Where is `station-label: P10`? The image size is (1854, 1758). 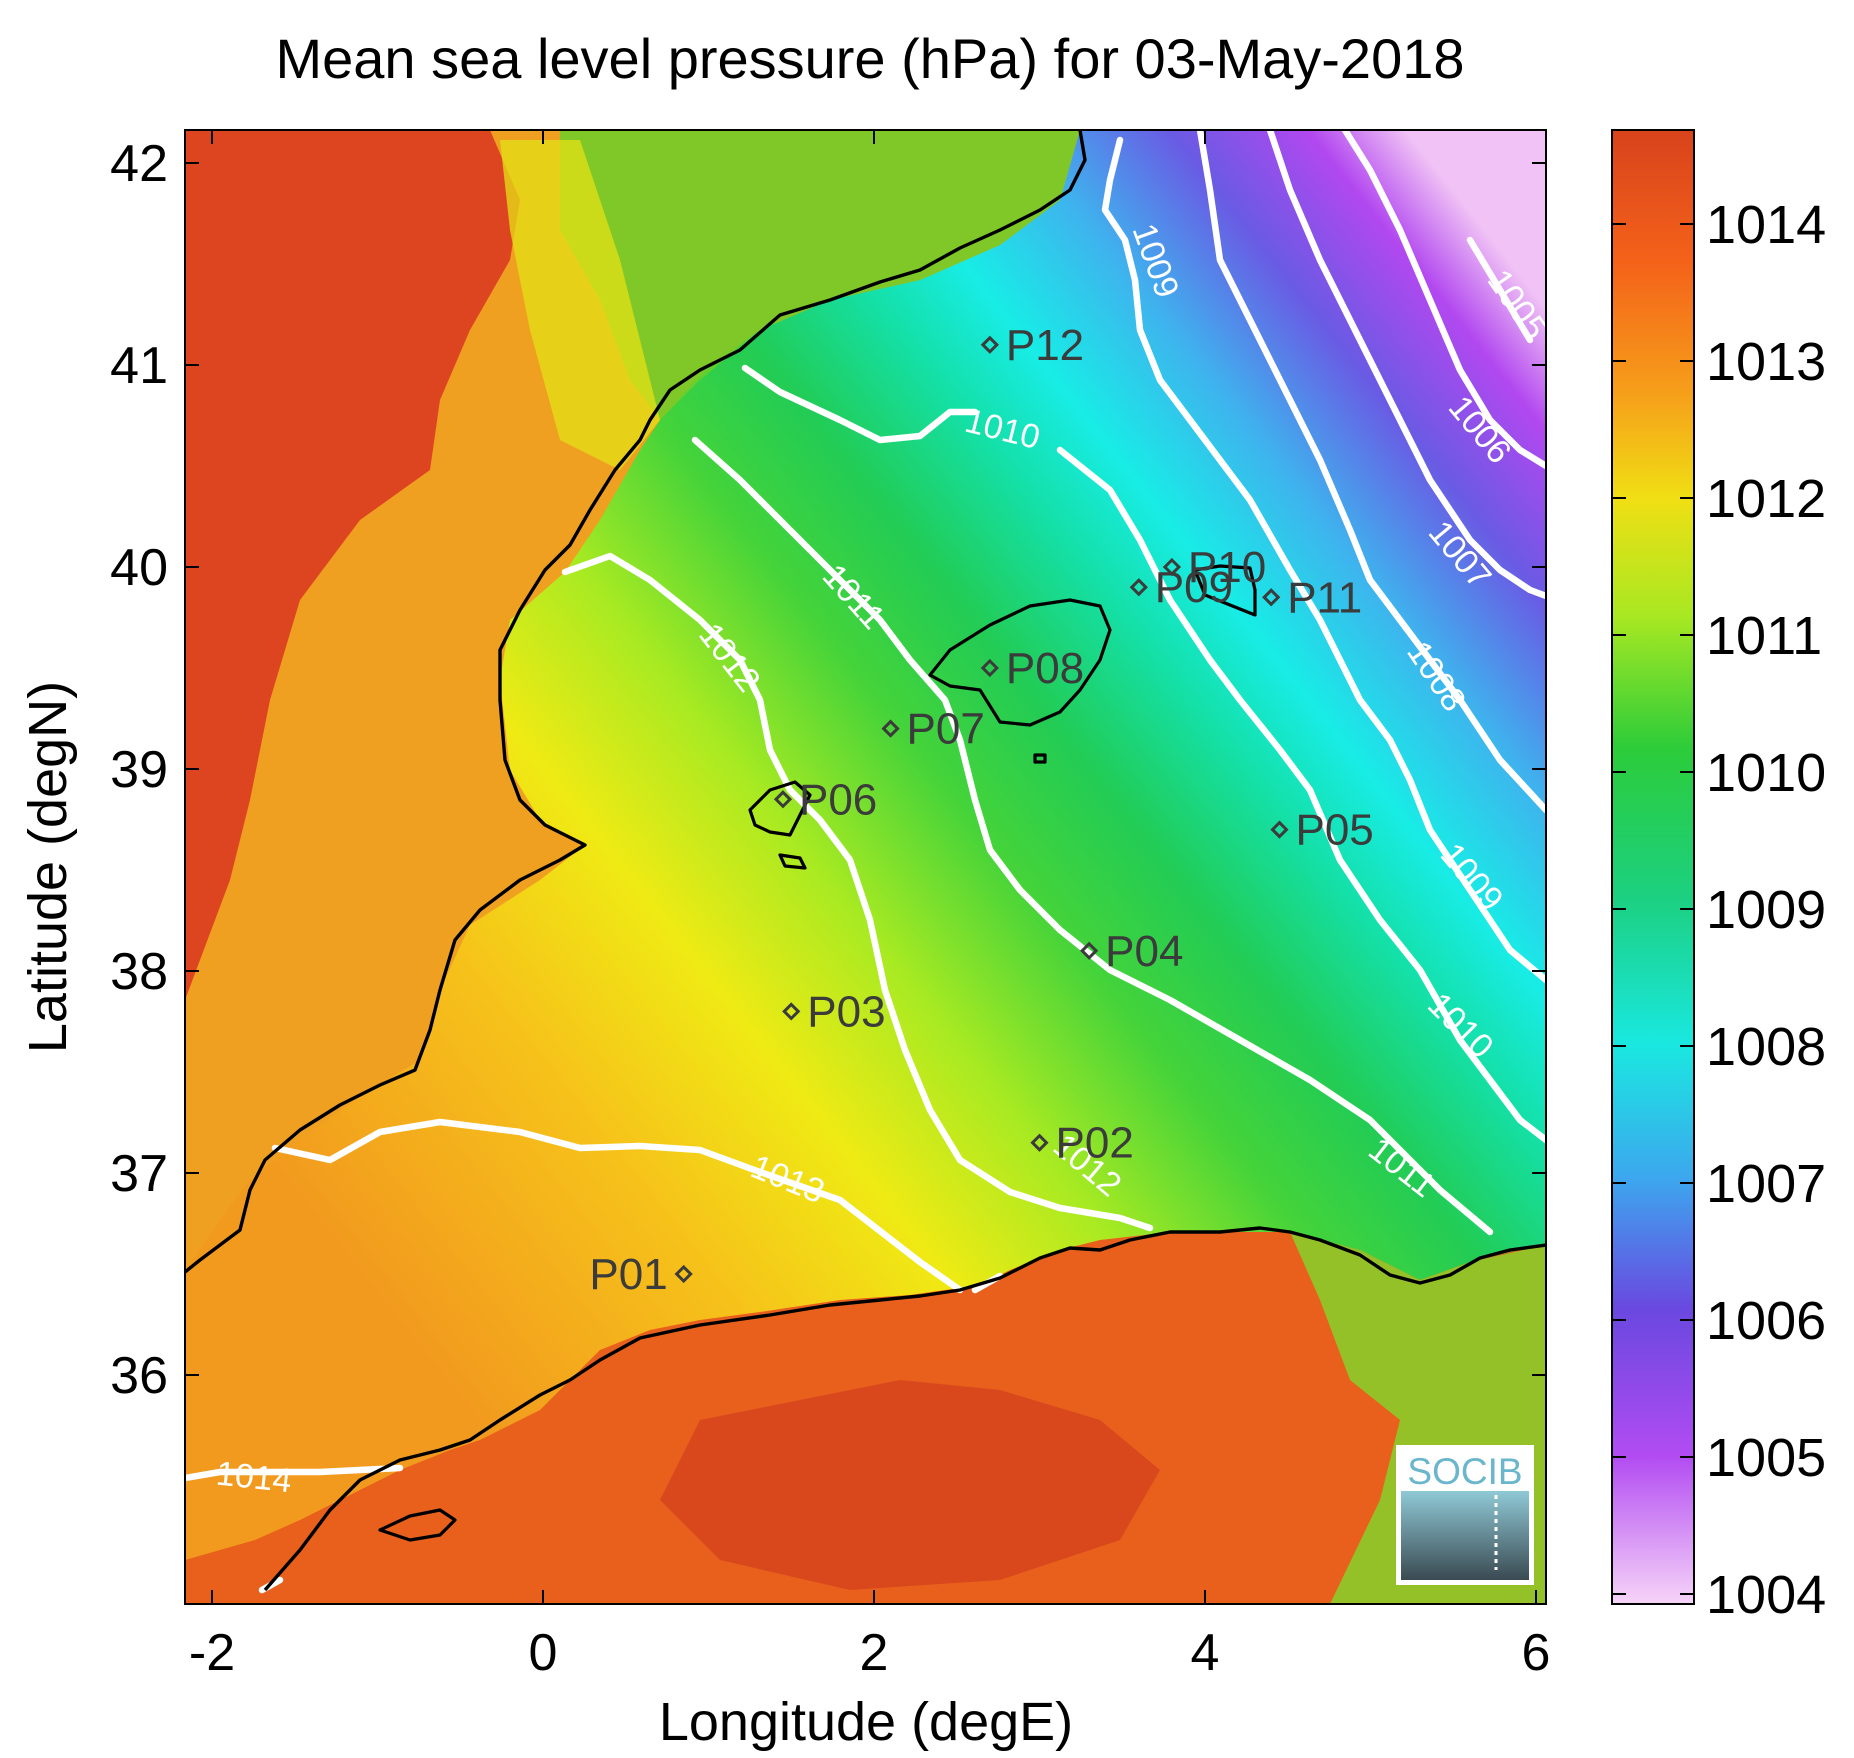
station-label: P10 is located at coordinates (1227, 567).